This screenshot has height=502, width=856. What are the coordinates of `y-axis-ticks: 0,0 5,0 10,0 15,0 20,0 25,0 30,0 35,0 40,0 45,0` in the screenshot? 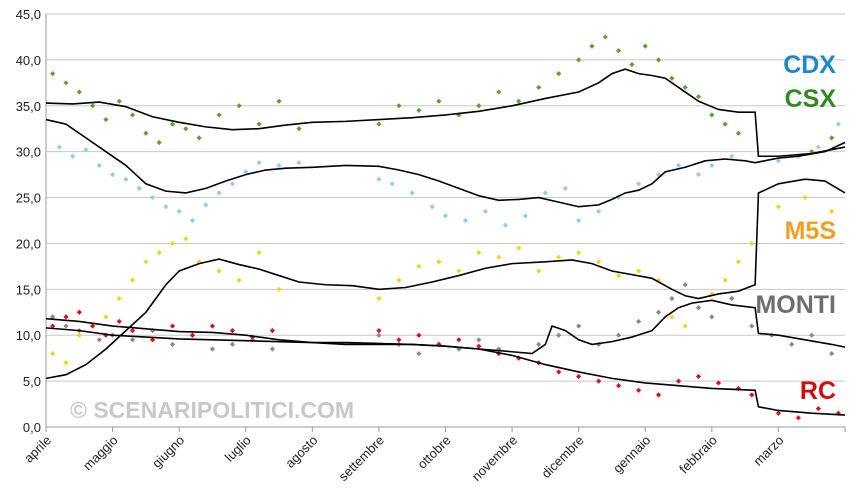 It's located at (28, 221).